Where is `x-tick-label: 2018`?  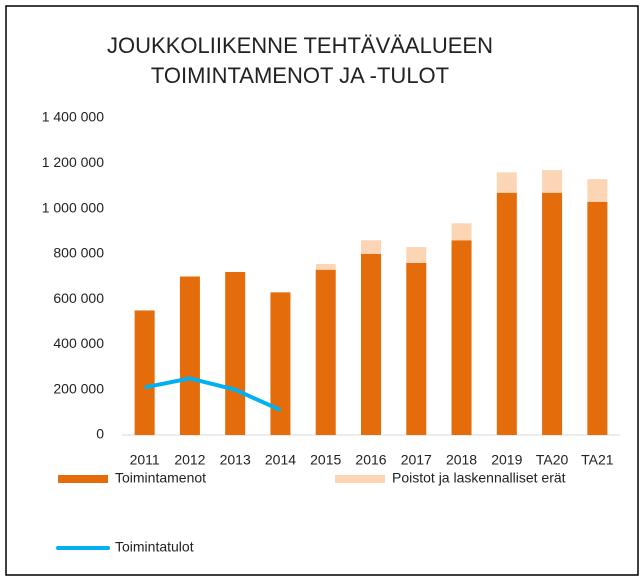 x-tick-label: 2018 is located at coordinates (461, 460).